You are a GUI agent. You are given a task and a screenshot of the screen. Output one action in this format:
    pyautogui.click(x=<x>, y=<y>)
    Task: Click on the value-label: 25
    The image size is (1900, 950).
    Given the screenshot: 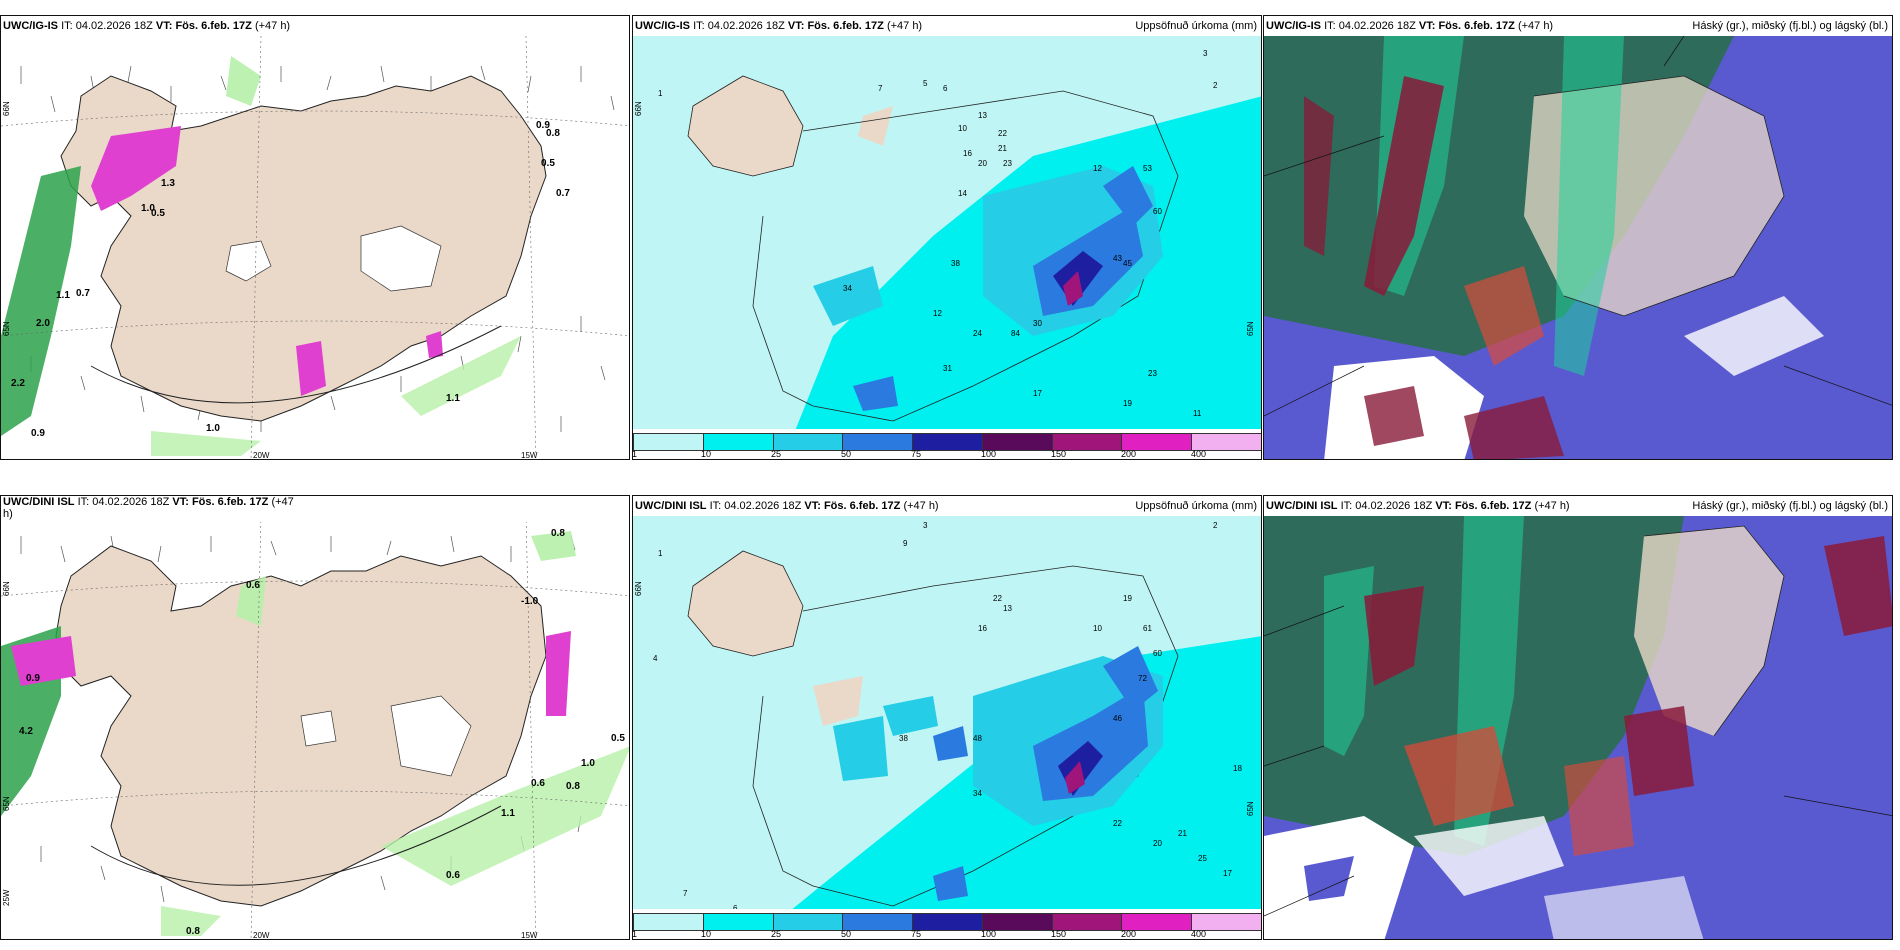 What is the action you would take?
    pyautogui.click(x=1202, y=858)
    